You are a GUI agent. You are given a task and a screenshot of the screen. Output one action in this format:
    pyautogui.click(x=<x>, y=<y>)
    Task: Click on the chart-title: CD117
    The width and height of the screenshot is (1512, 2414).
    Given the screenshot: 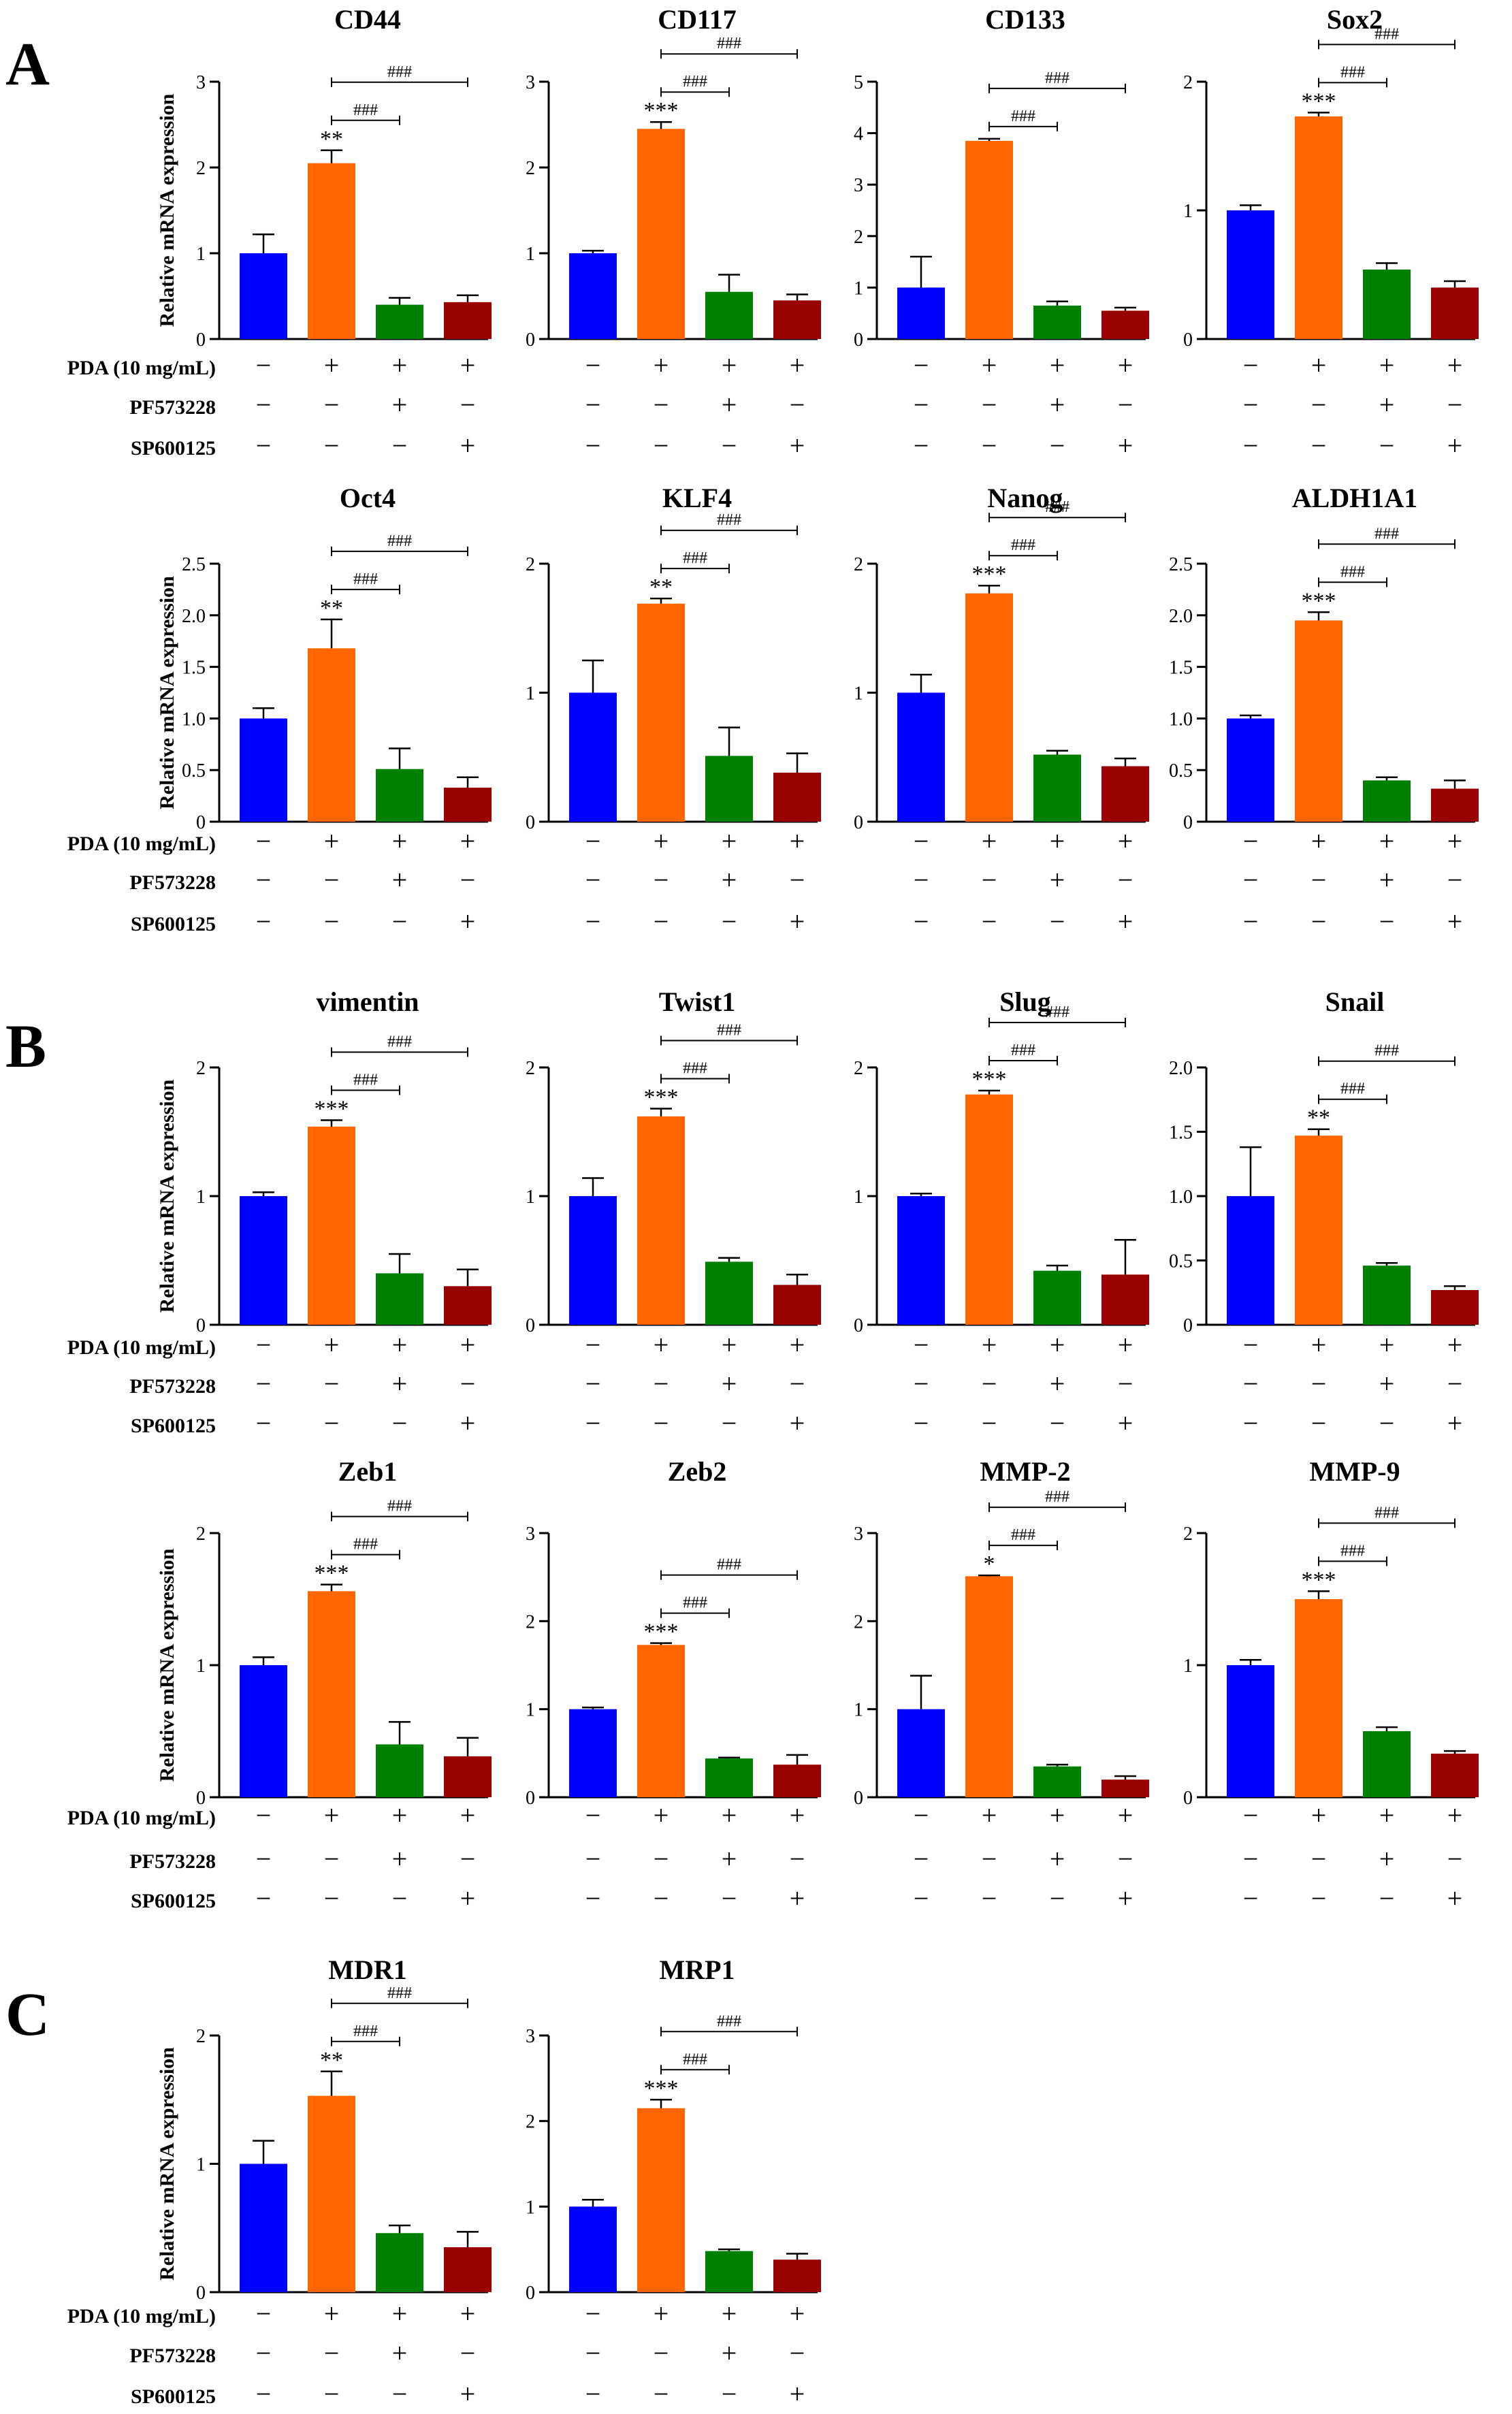 What is the action you would take?
    pyautogui.click(x=697, y=19)
    